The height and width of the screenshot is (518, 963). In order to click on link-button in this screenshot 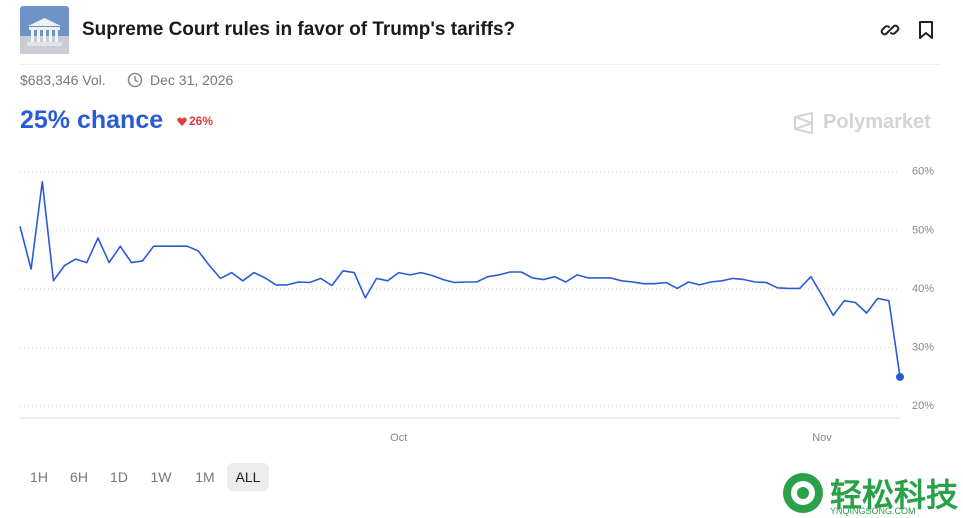, I will do `click(890, 30)`.